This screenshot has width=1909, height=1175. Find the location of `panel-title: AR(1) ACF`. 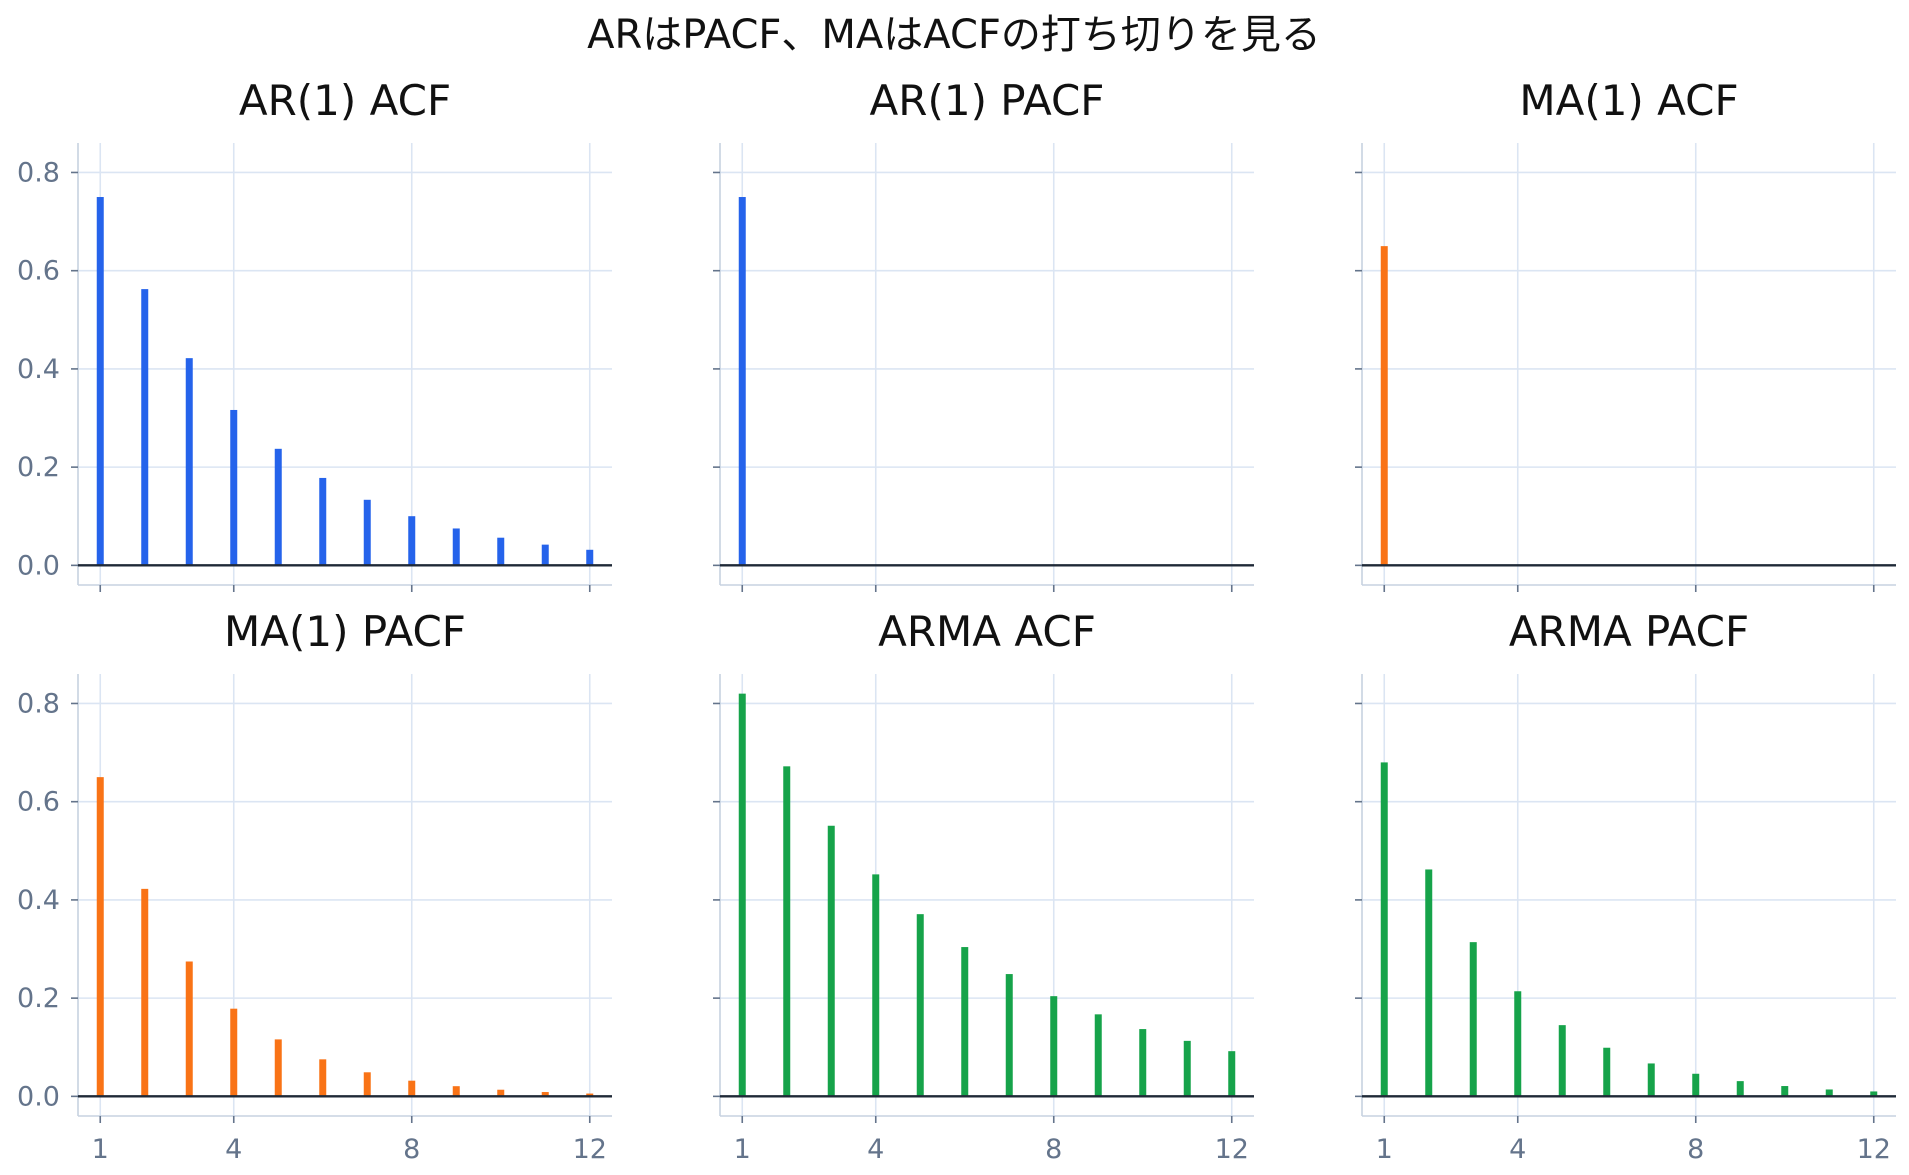

panel-title: AR(1) ACF is located at coordinates (345, 100).